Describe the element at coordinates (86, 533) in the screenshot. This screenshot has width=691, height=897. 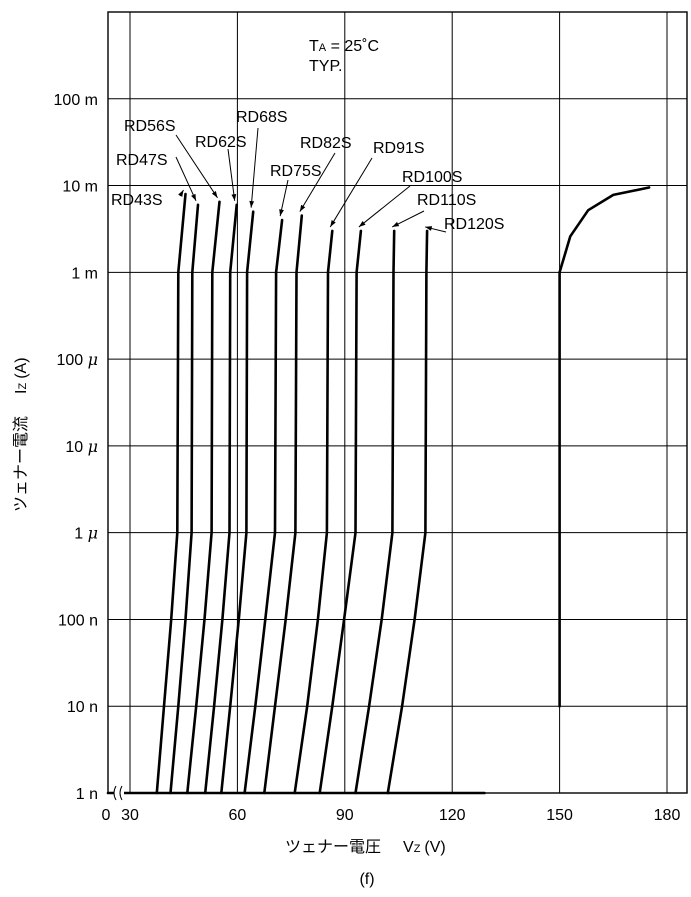
I see `y-tick-label: 1 μ` at that location.